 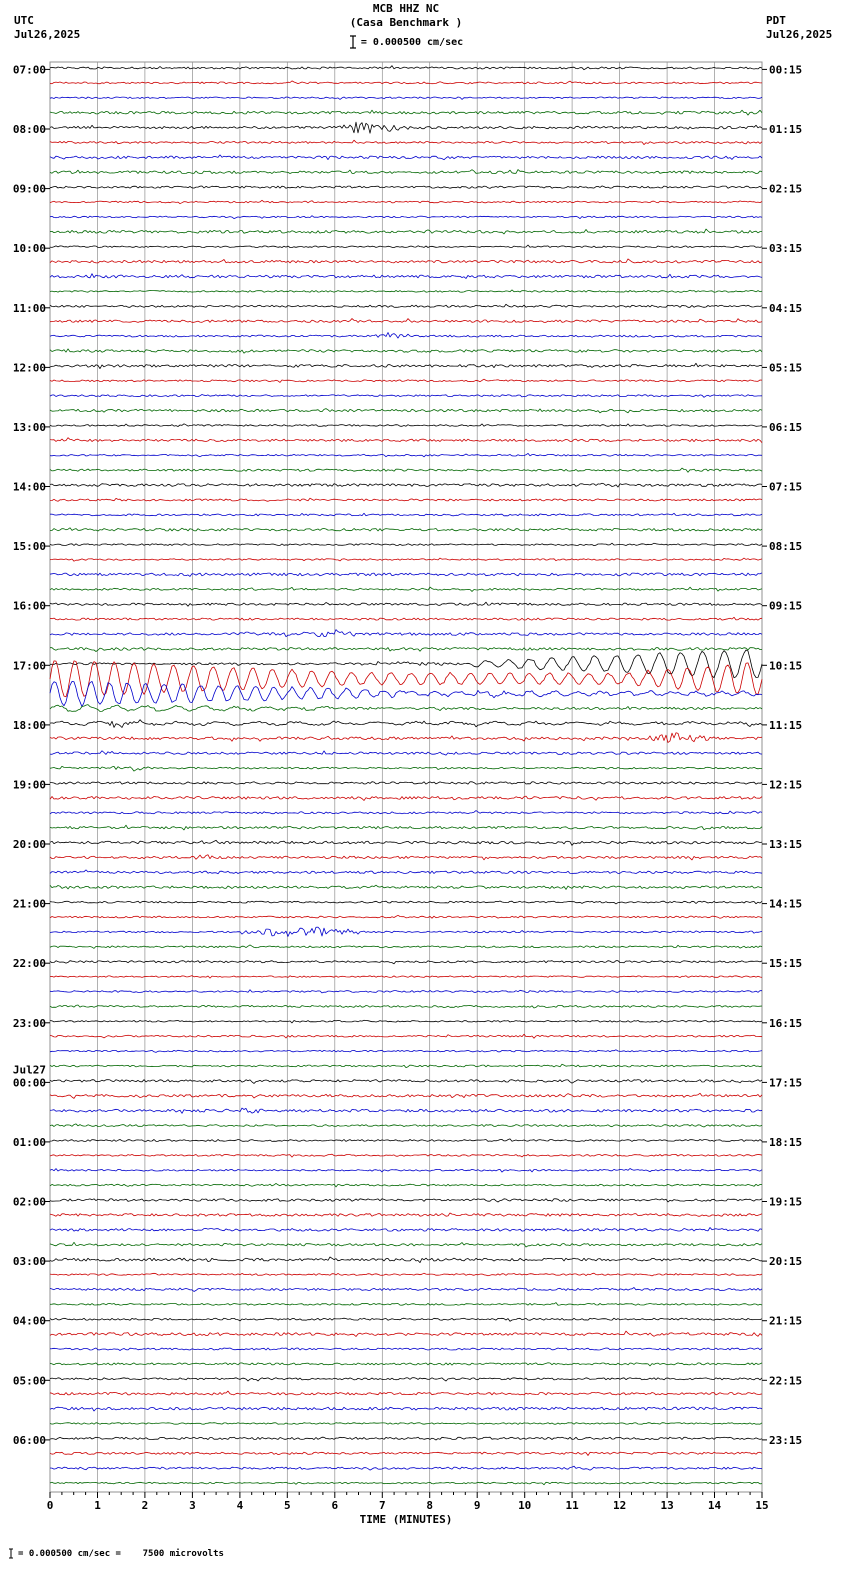 I want to click on svg-text: 18:00, so click(x=29, y=725).